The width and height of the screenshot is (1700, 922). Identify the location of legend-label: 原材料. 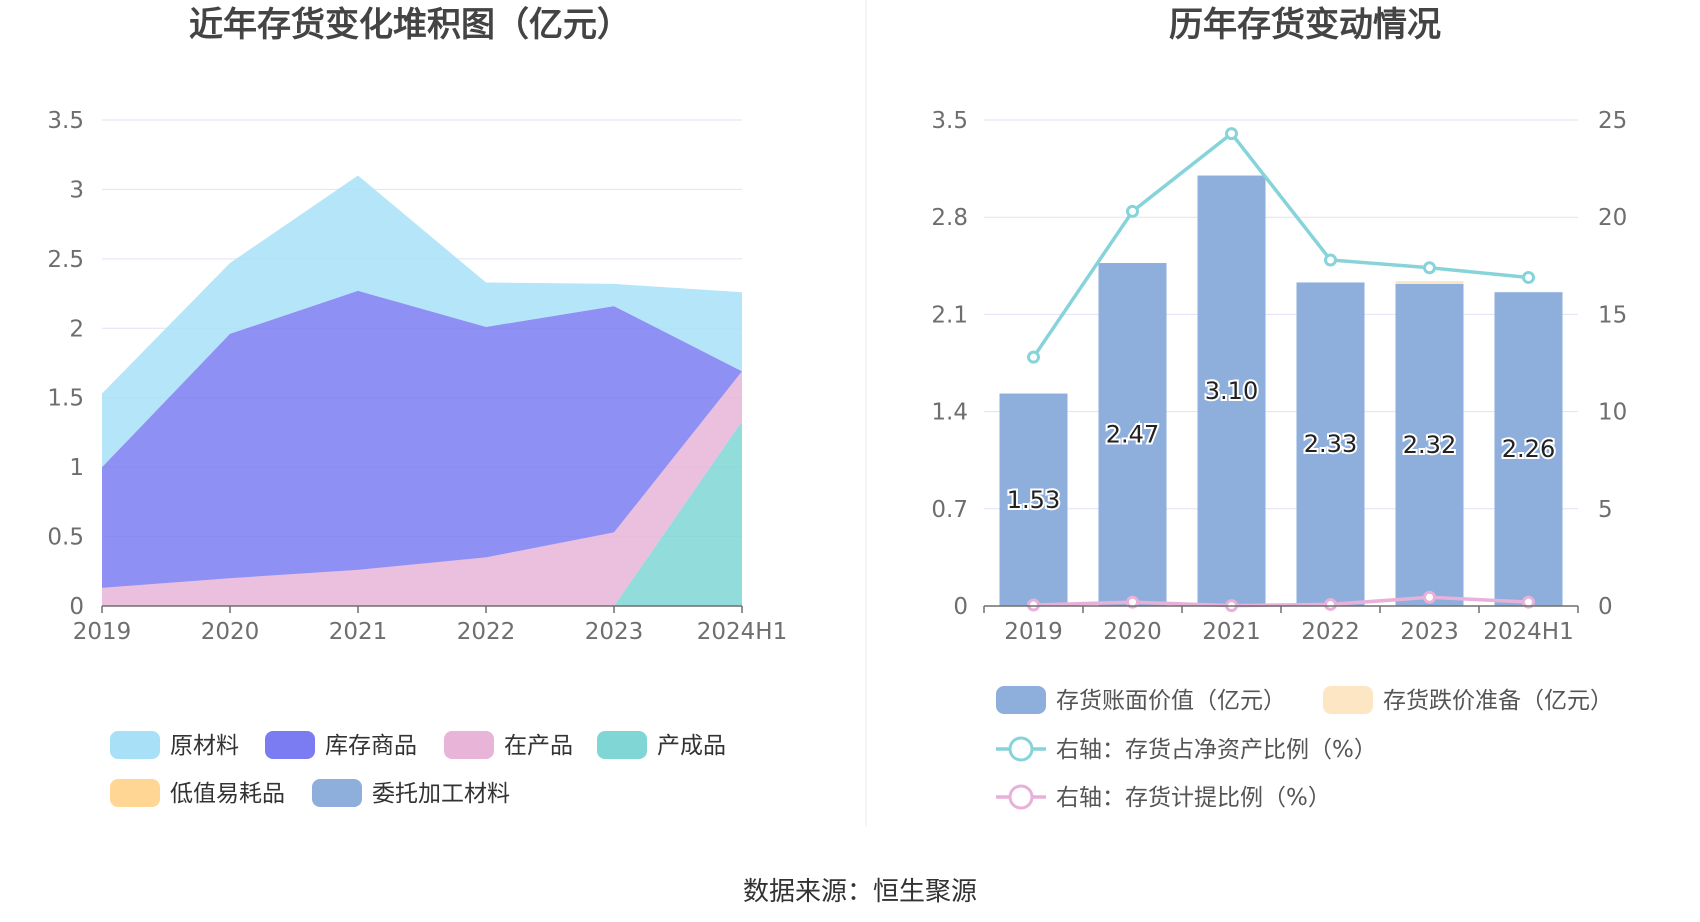
(204, 746).